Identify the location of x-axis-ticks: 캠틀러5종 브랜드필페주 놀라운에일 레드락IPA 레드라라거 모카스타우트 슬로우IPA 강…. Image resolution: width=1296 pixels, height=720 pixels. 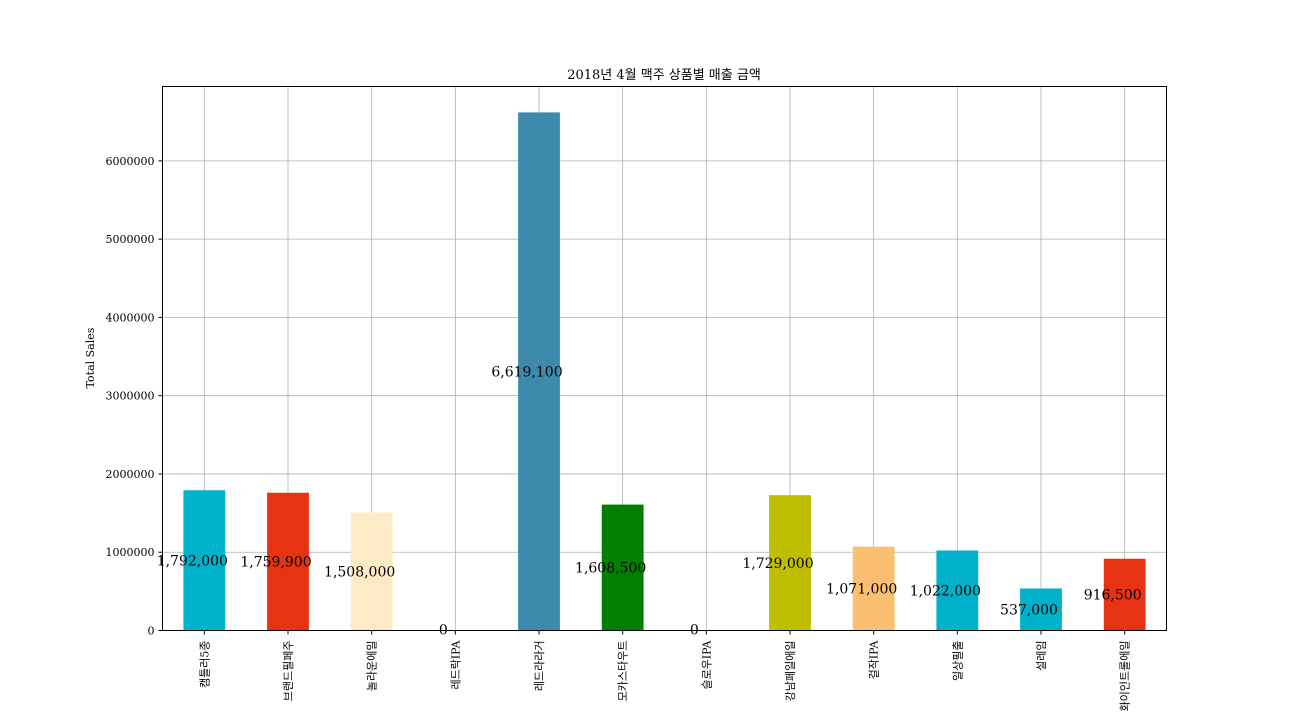
(665, 671).